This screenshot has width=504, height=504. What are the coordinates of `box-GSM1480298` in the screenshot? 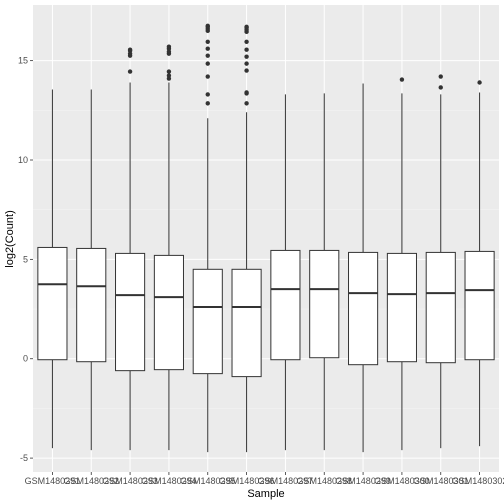 It's located at (324, 272).